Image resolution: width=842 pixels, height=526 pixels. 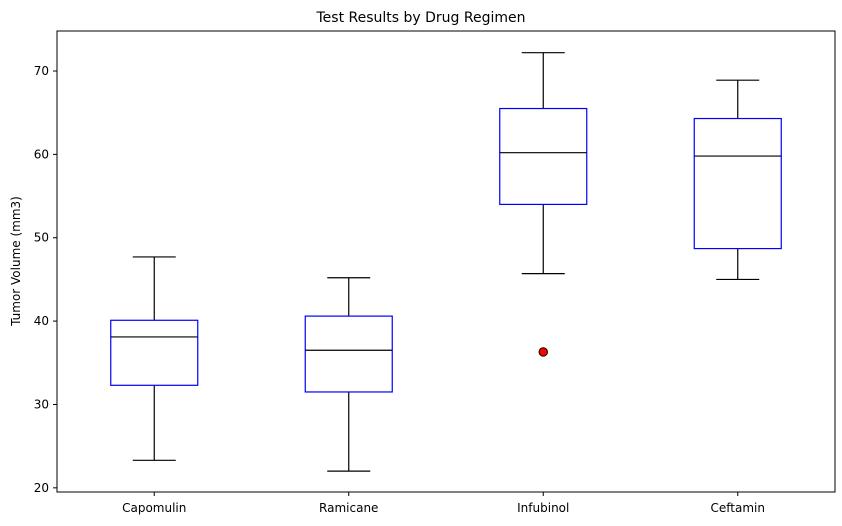 I want to click on y-tick-label-70: 70, so click(x=41, y=71).